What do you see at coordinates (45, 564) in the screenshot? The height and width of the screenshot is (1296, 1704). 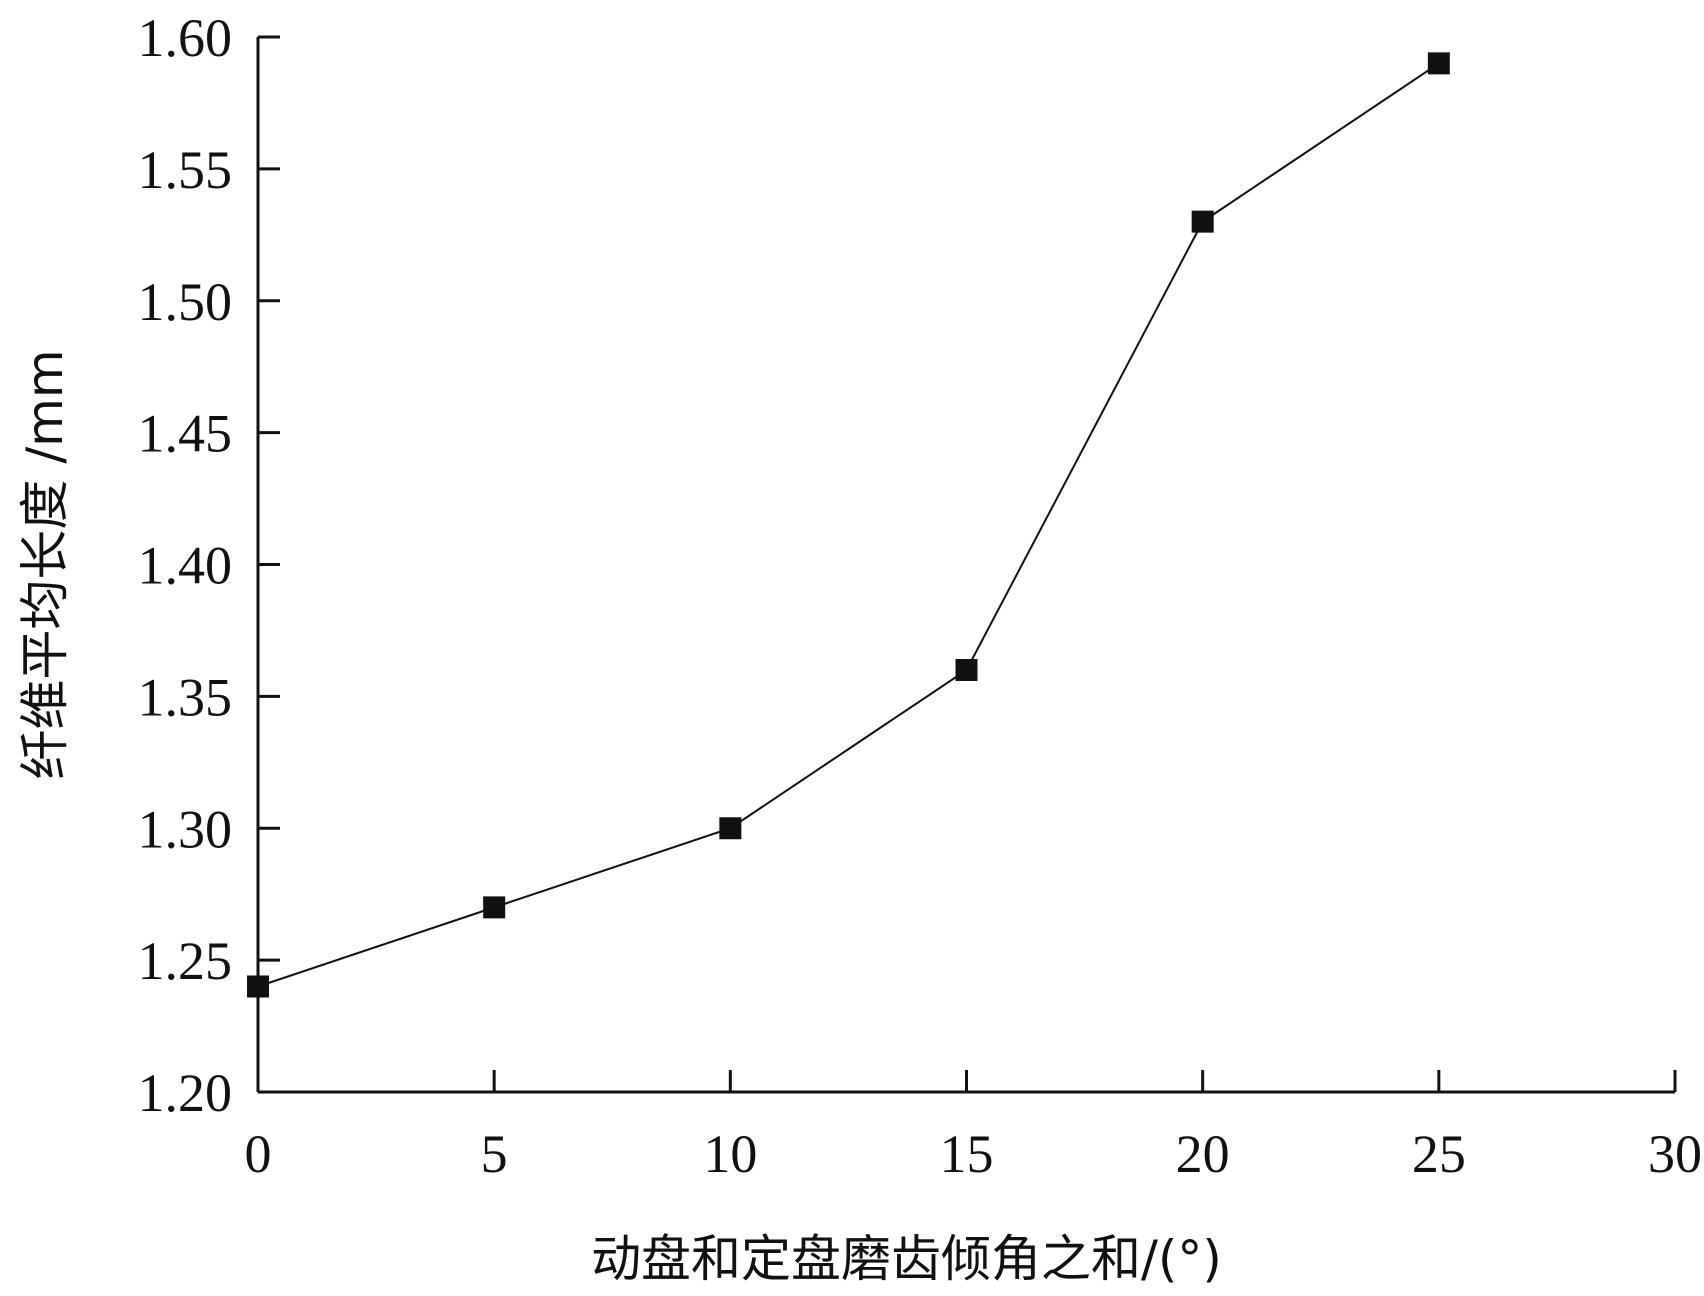 I see `y-axis-title: 纤维平均长度 /mm` at bounding box center [45, 564].